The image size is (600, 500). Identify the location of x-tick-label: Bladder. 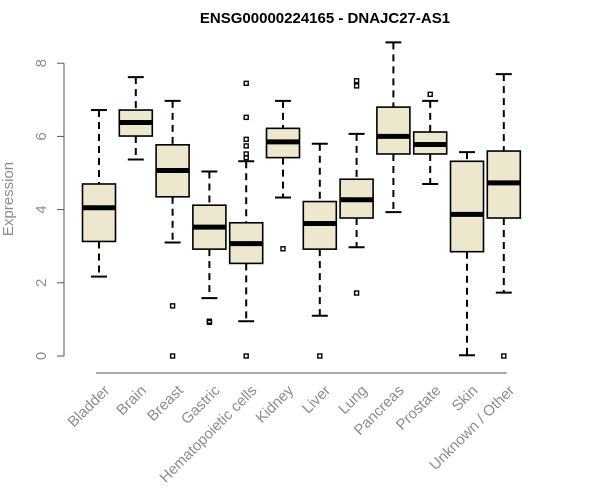
(89, 406).